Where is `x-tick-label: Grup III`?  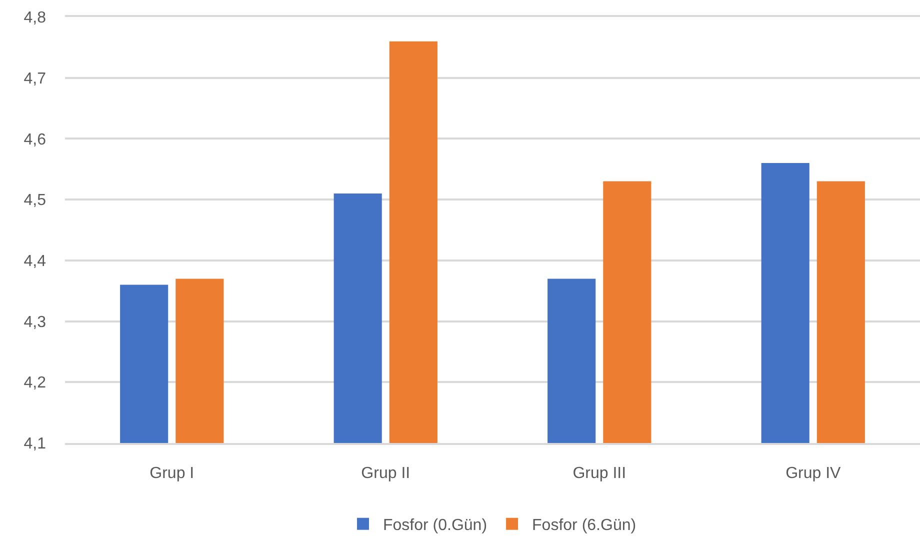 x-tick-label: Grup III is located at coordinates (599, 473).